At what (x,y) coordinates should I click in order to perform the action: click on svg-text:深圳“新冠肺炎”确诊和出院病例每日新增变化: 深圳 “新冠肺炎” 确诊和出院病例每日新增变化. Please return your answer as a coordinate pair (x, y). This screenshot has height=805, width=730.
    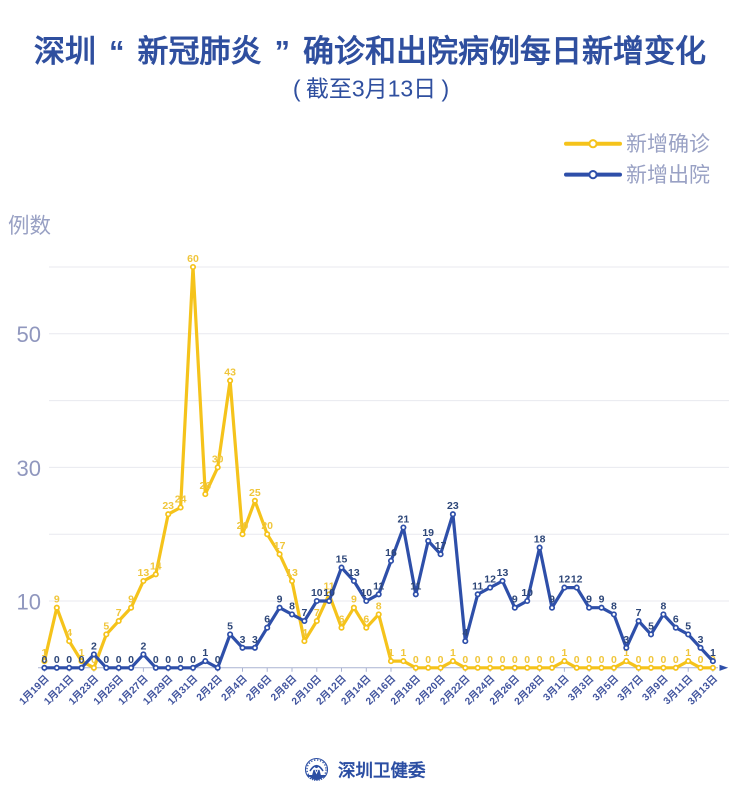
    Looking at the image, I should click on (370, 51).